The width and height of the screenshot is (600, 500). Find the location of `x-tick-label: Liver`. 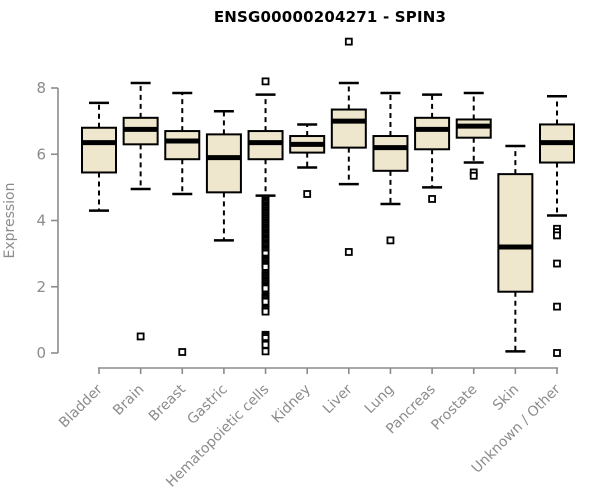

x-tick-label: Liver is located at coordinates (338, 399).